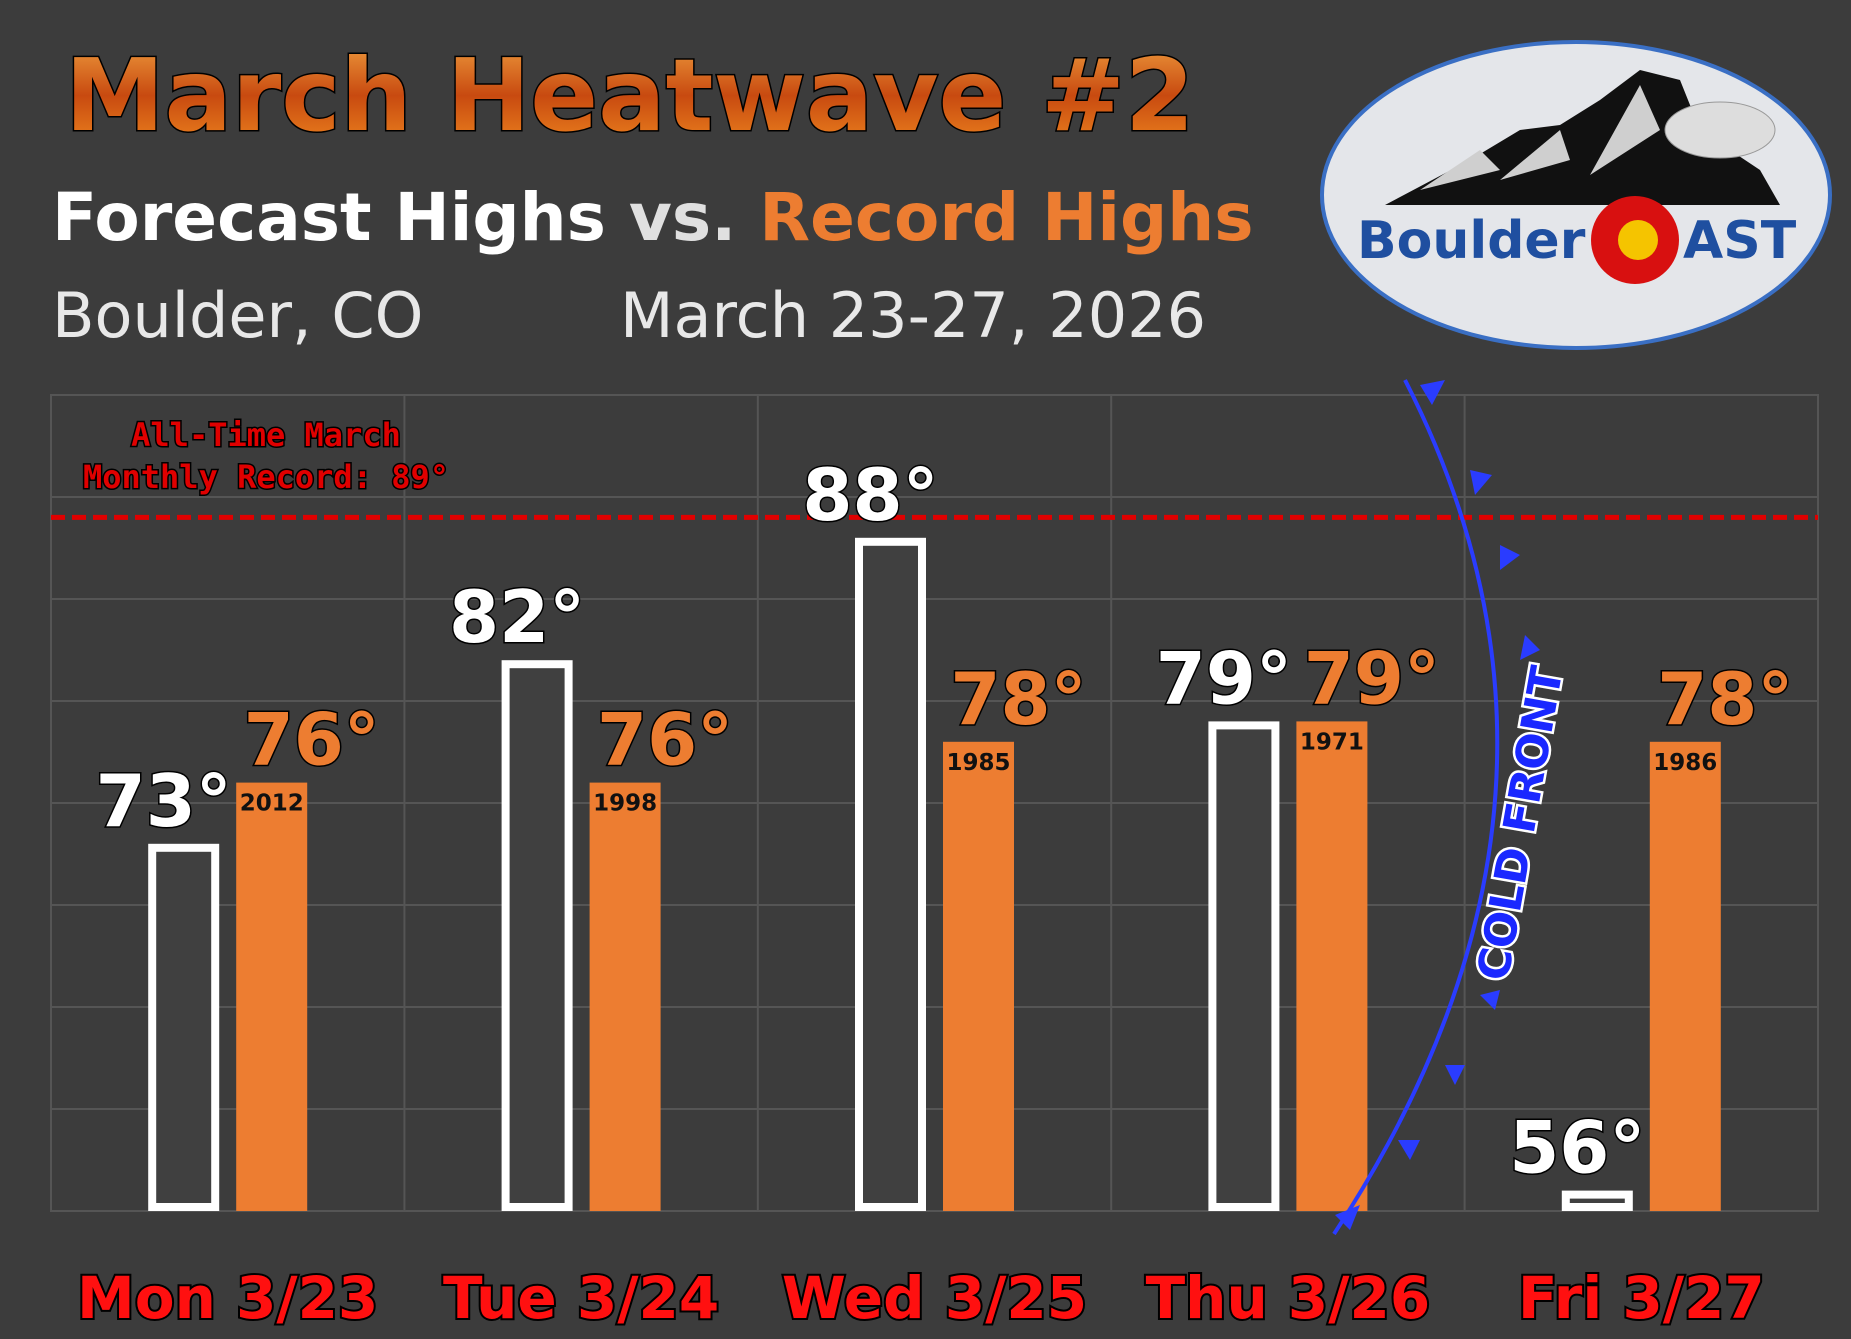 This screenshot has width=1851, height=1339. I want to click on x-tick-label: Fri 3/27, so click(1641, 1298).